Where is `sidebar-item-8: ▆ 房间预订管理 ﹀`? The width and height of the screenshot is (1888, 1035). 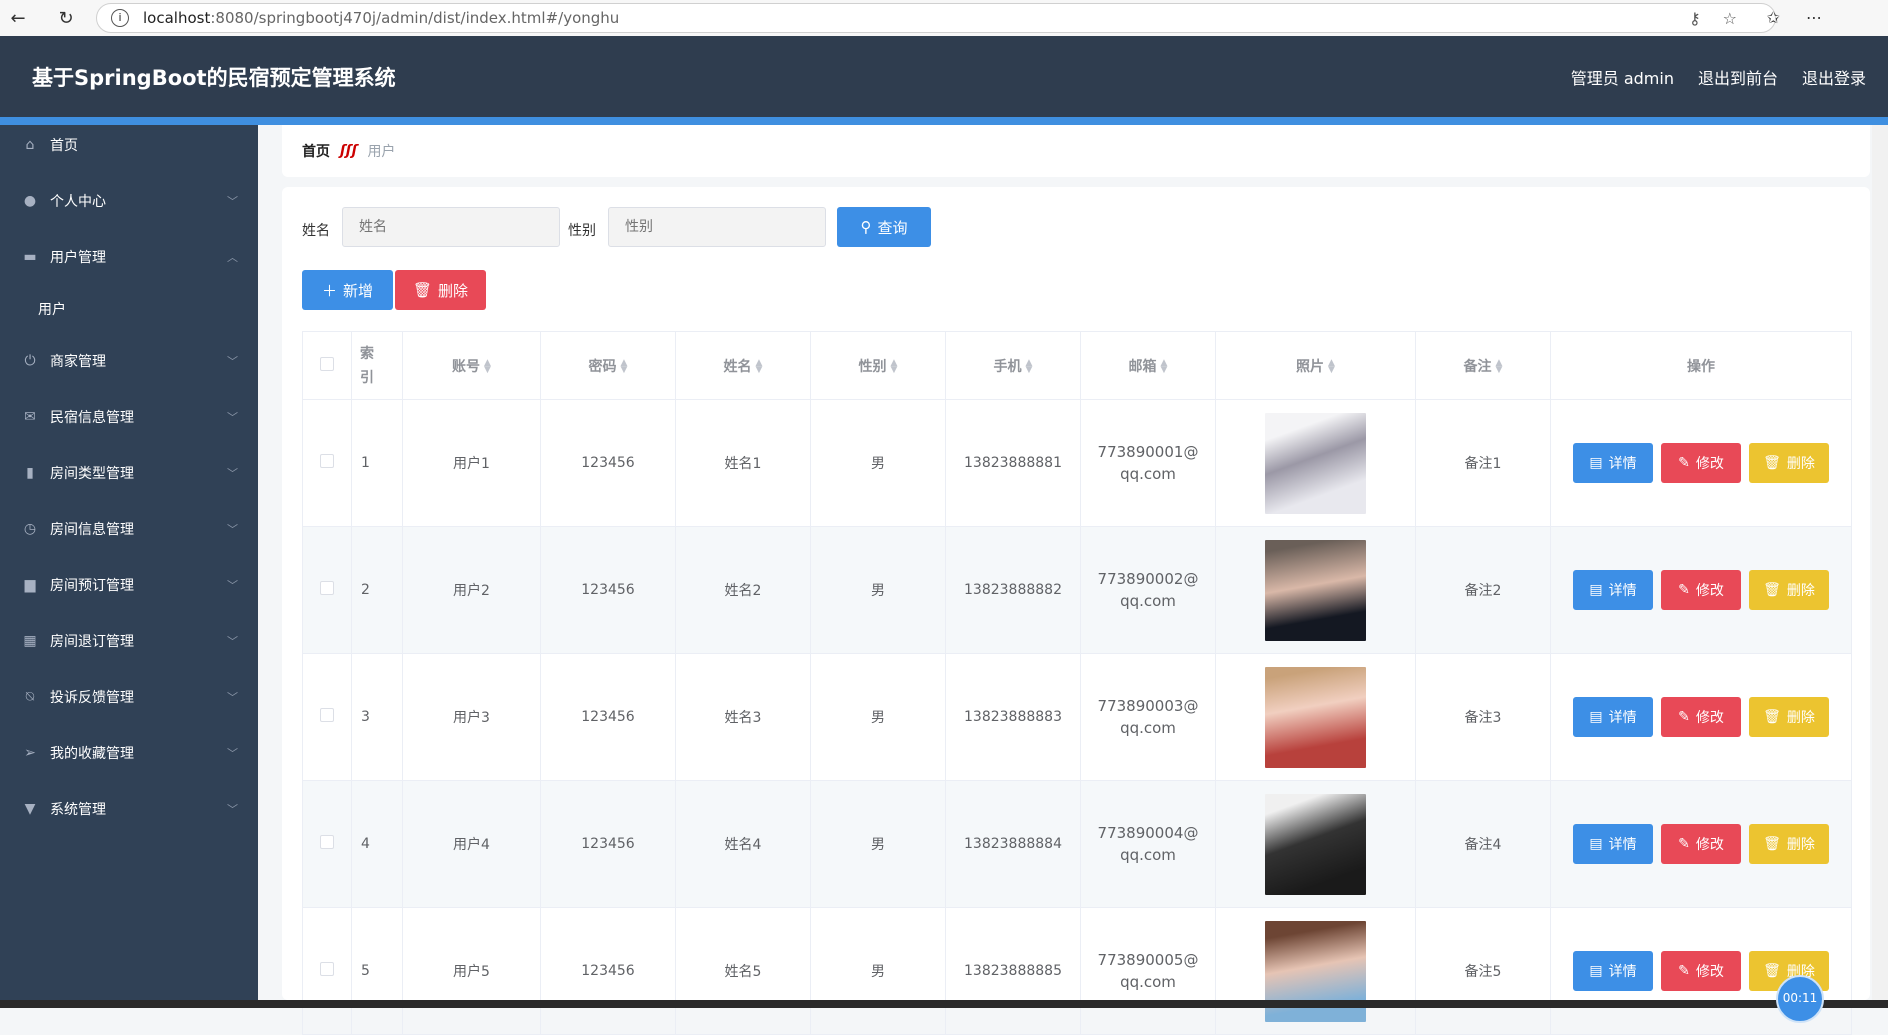
sidebar-item-8: ▆ 房间预订管理 ﹀ is located at coordinates (129, 585).